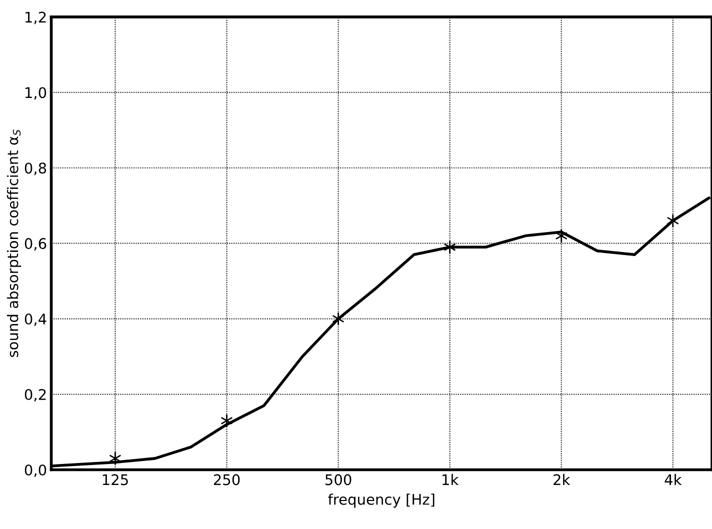  Describe the element at coordinates (450, 479) in the screenshot. I see `x-tick-label: 1k` at that location.